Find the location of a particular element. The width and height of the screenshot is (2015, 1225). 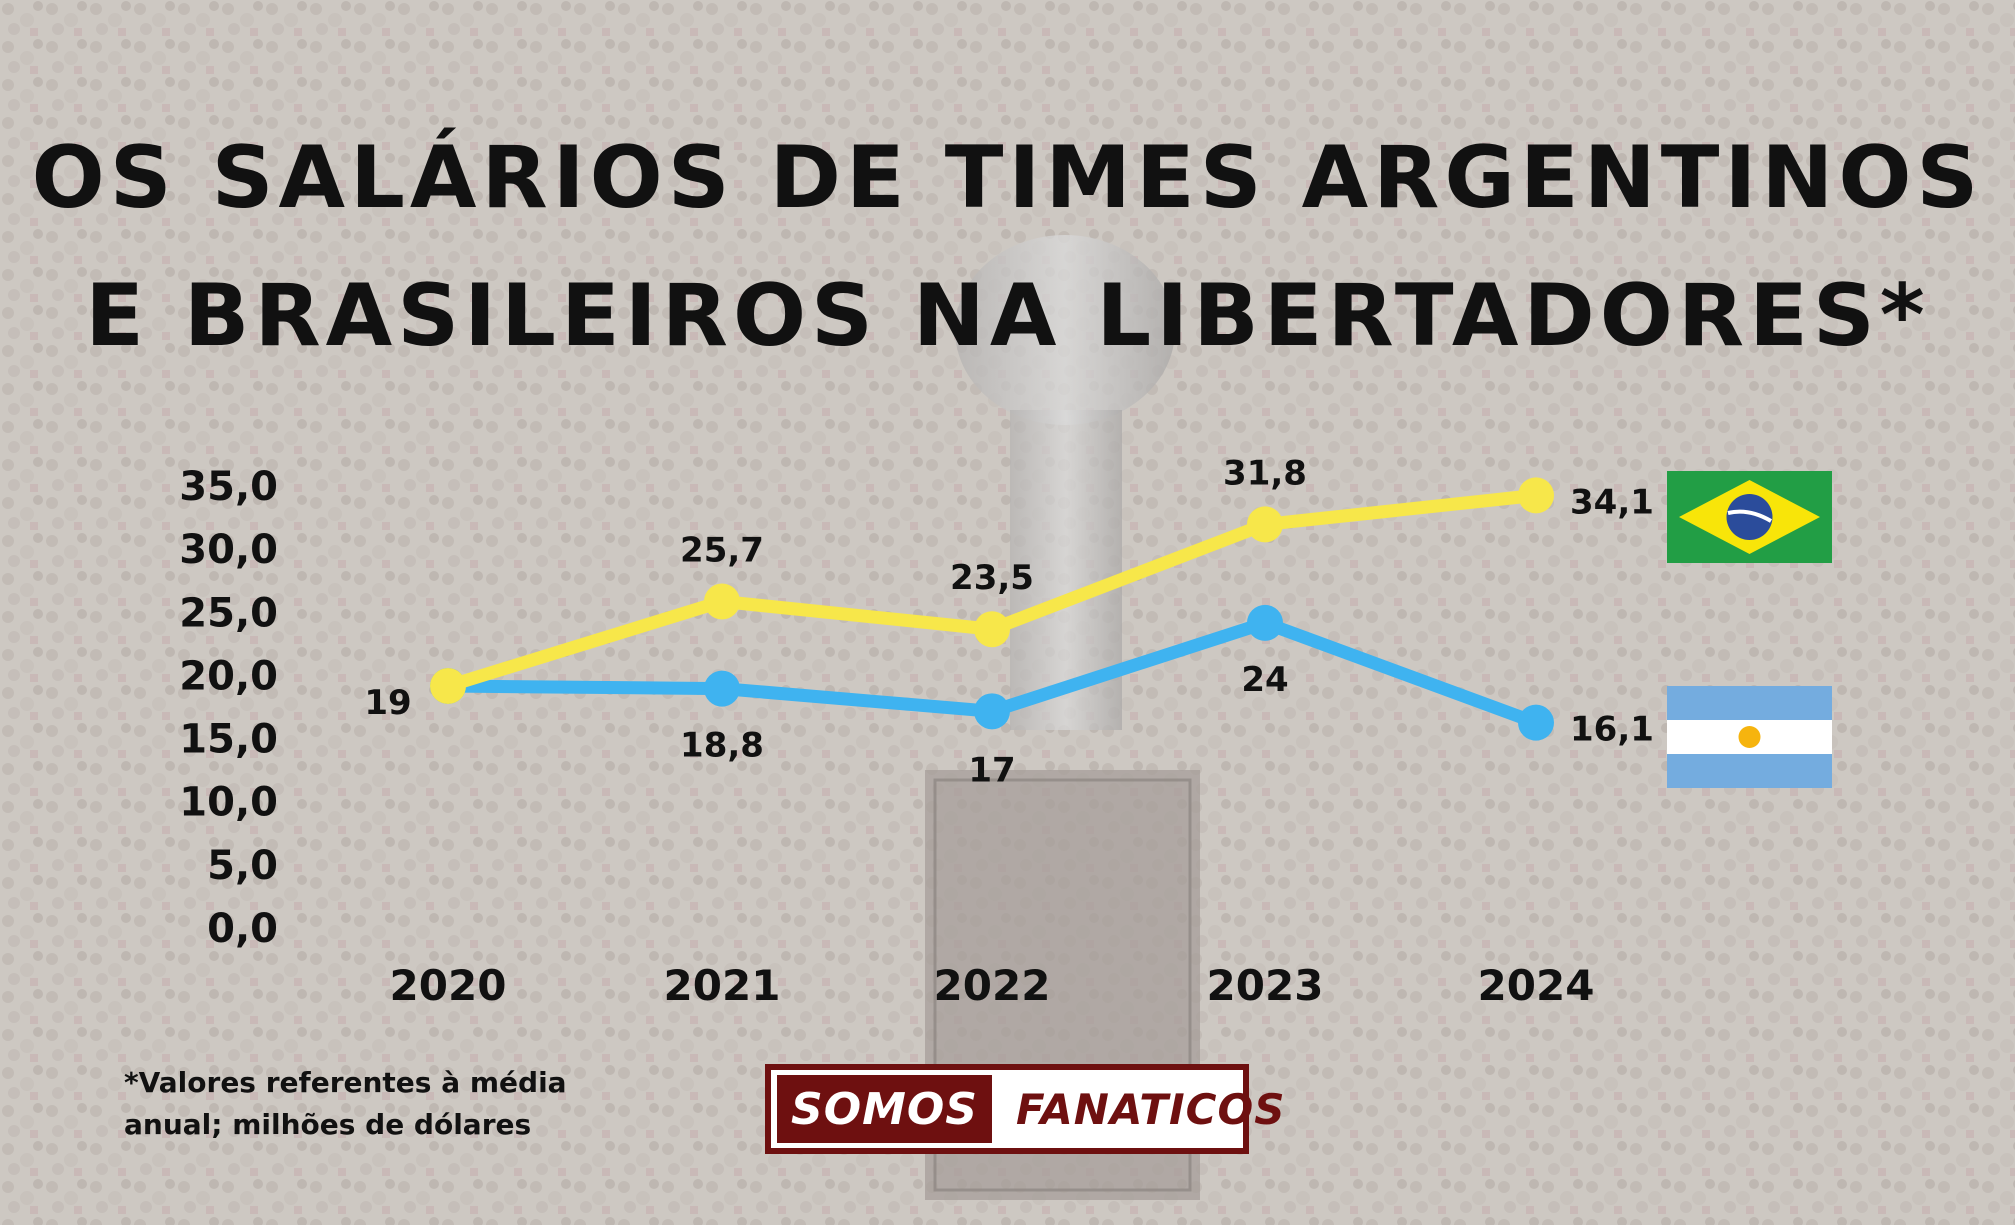

y-tick-label: 25,0 is located at coordinates (228, 613).